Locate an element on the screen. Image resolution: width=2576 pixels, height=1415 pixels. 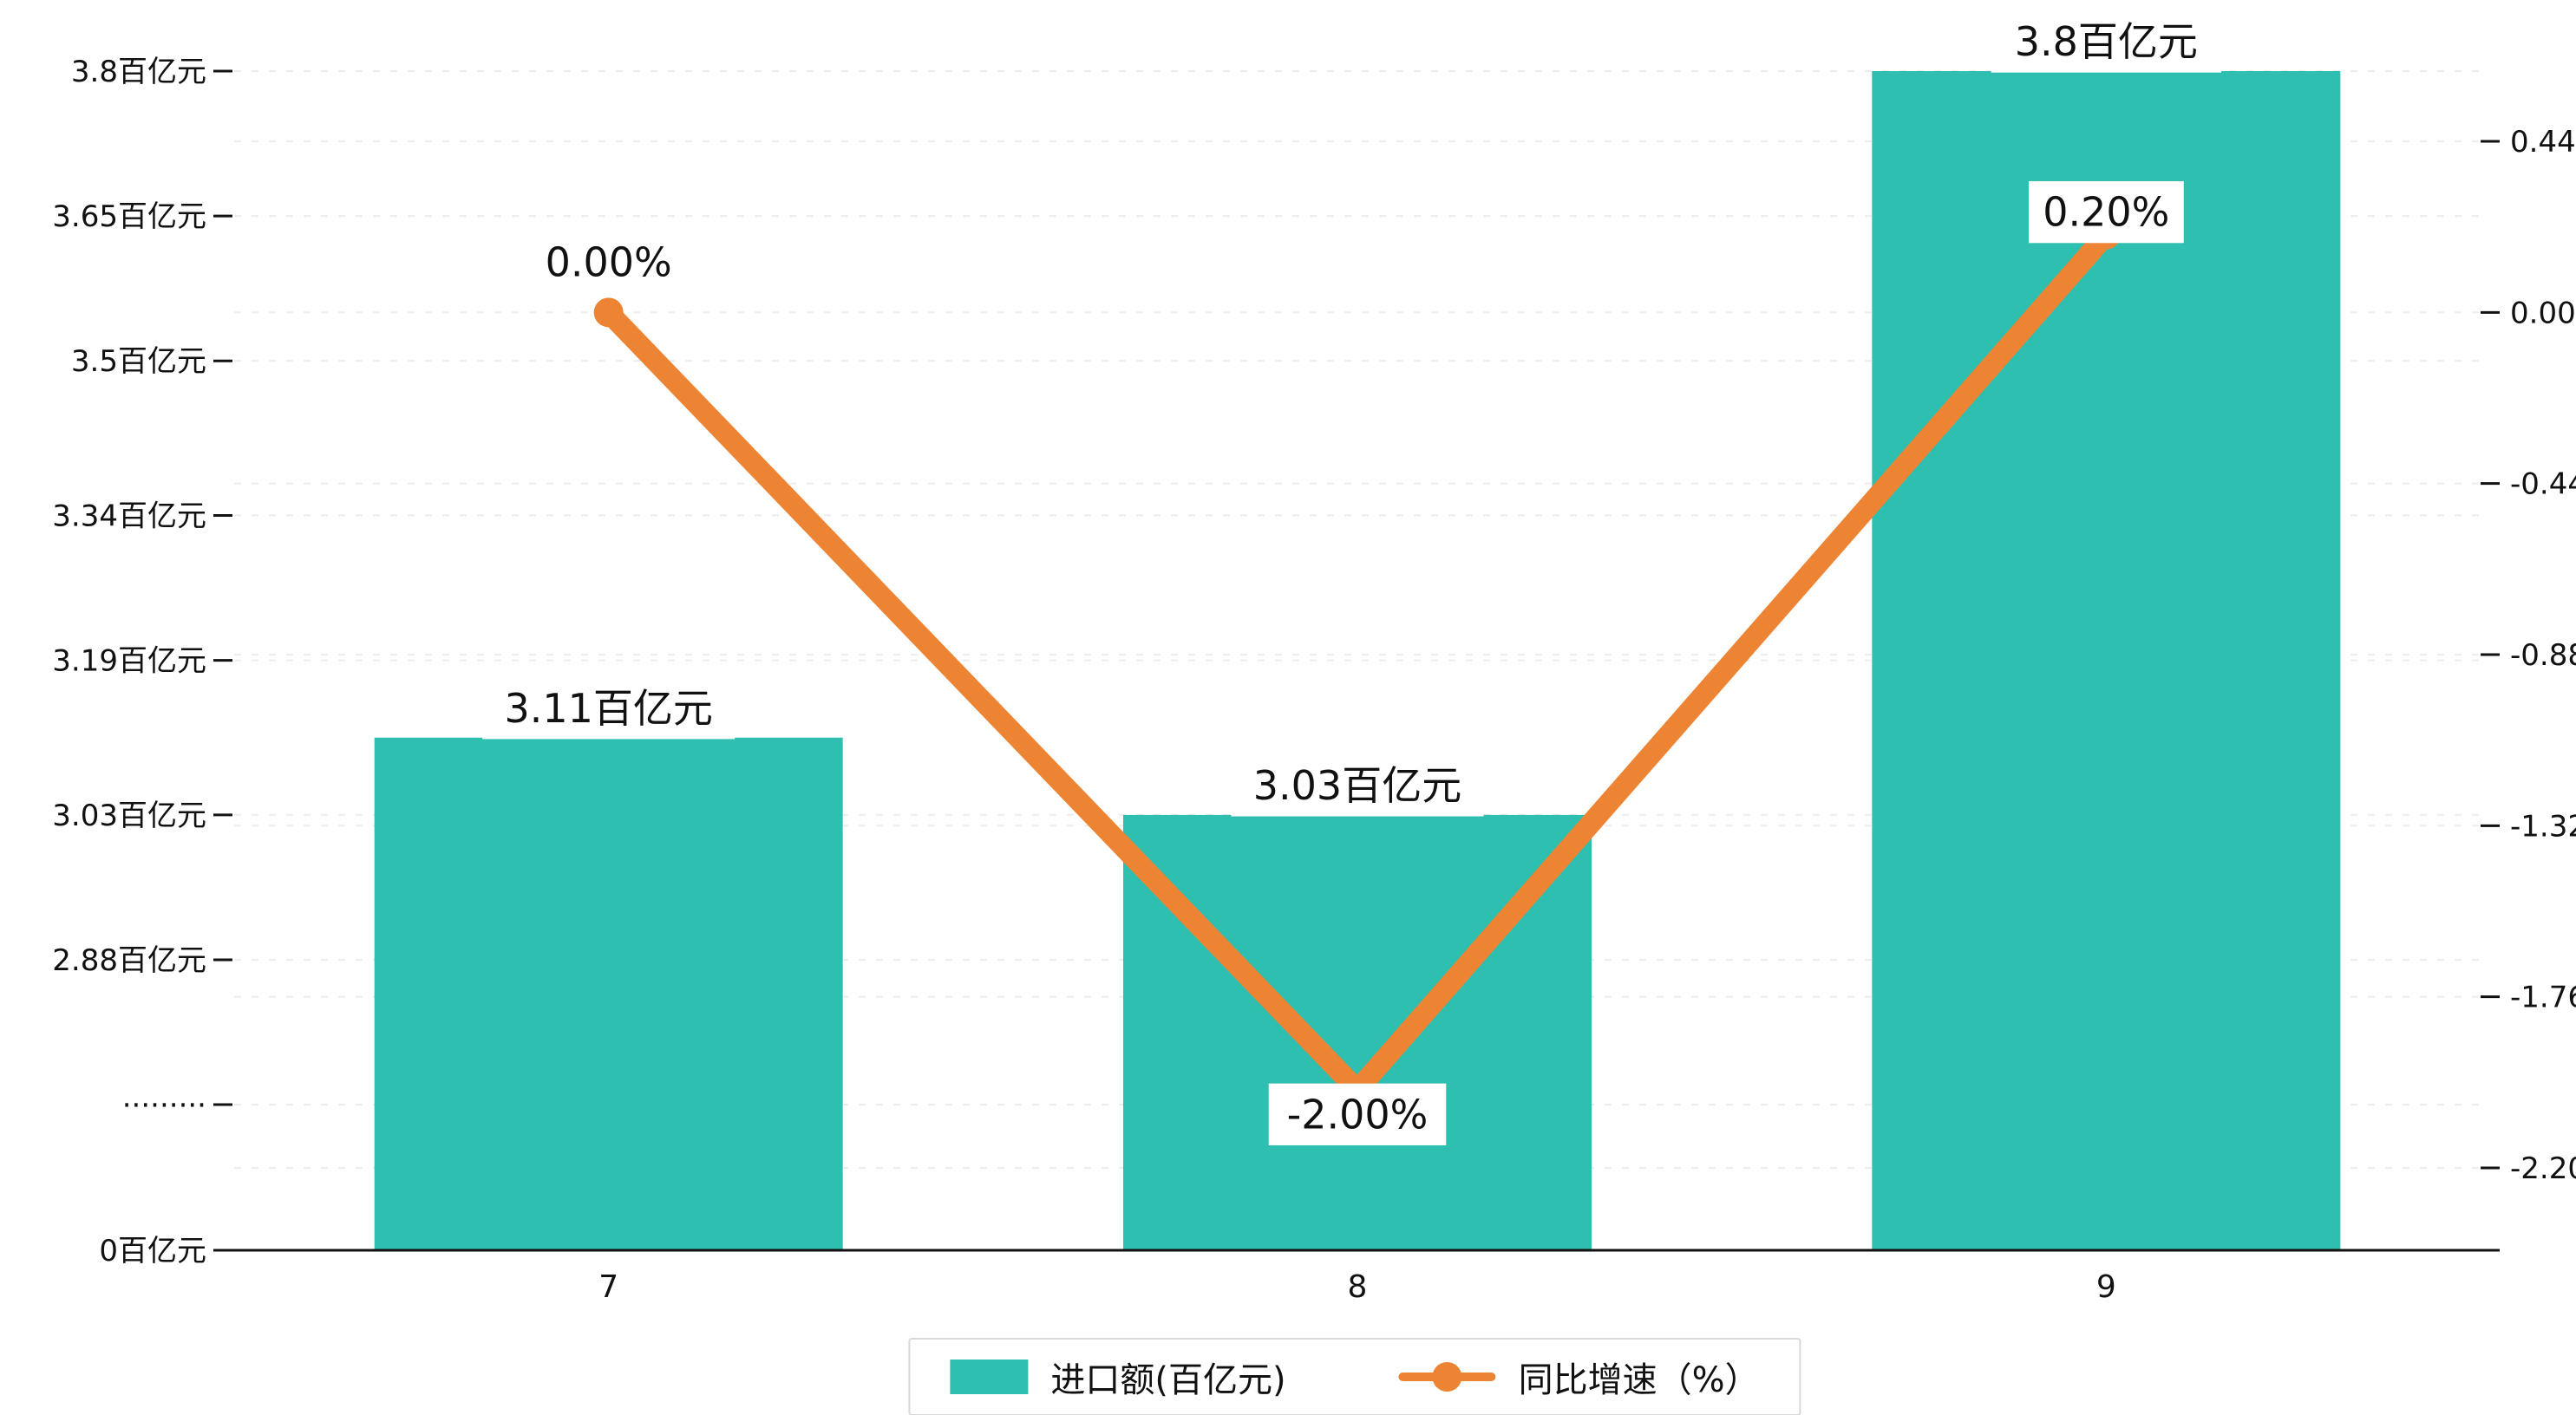
left-axis-tick-label: 3.19百亿元 is located at coordinates (129, 661).